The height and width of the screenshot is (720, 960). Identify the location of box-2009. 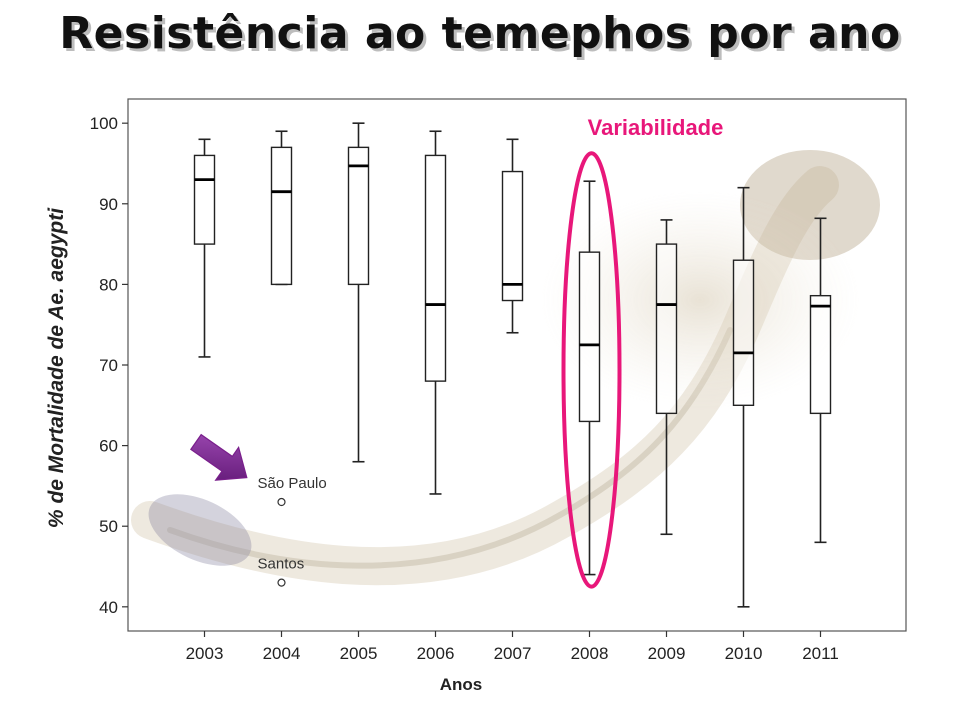
(666, 377).